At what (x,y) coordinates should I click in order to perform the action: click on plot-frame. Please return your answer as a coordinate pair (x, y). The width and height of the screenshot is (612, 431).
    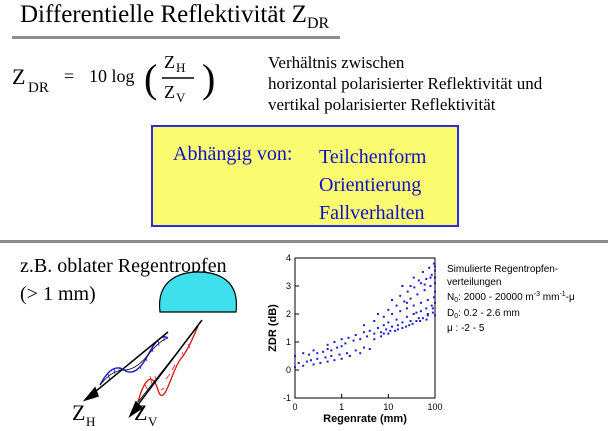
    Looking at the image, I should click on (365, 328).